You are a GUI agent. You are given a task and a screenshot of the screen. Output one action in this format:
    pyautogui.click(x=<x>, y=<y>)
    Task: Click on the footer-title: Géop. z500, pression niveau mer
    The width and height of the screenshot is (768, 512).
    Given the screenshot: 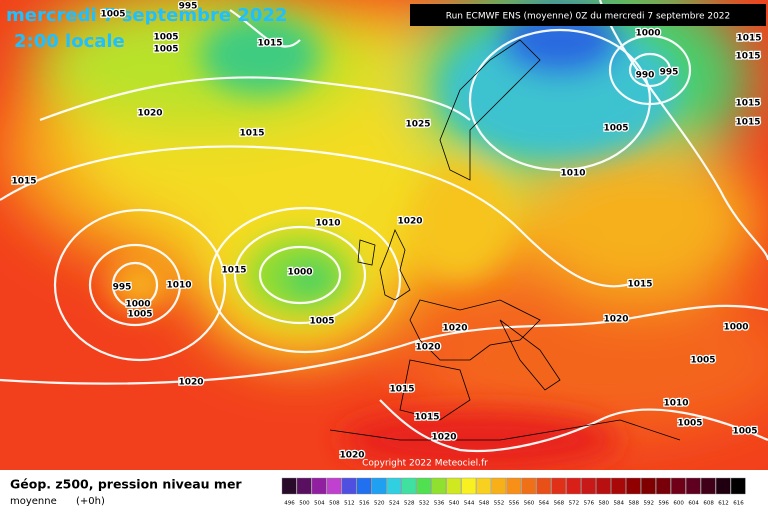 What is the action you would take?
    pyautogui.click(x=126, y=484)
    